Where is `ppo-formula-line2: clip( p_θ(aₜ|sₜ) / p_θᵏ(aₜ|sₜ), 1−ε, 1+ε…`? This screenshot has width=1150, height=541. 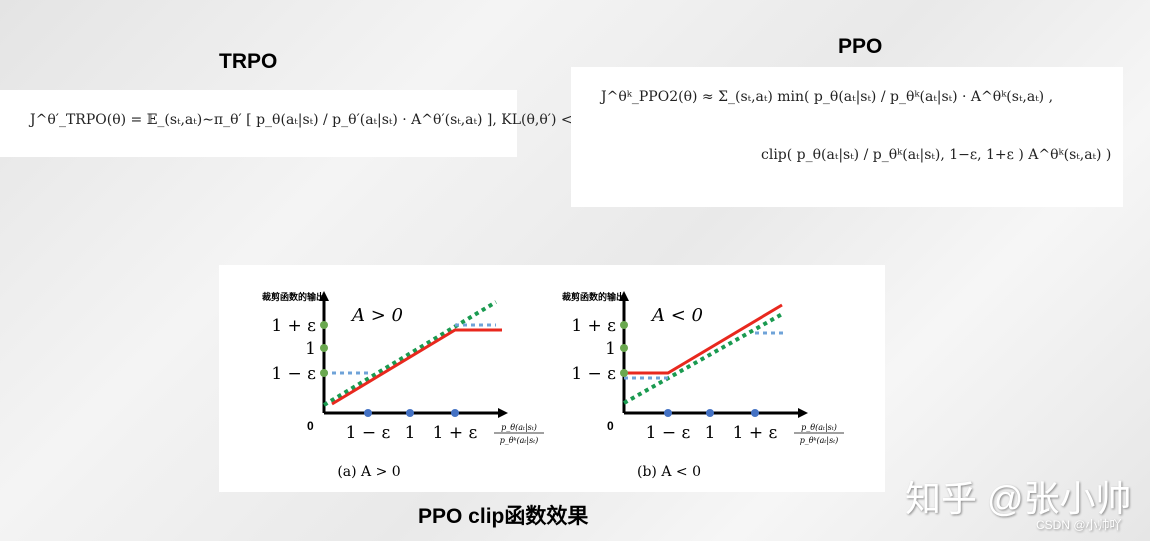 ppo-formula-line2: clip( p_θ(aₜ|sₜ) / p_θᵏ(aₜ|sₜ), 1−ε, 1+ε… is located at coordinates (936, 155).